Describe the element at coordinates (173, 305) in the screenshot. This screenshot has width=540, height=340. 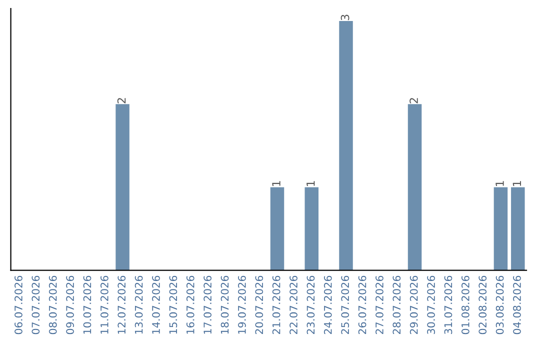
I see `x-tick-label: 15.07.2026` at that location.